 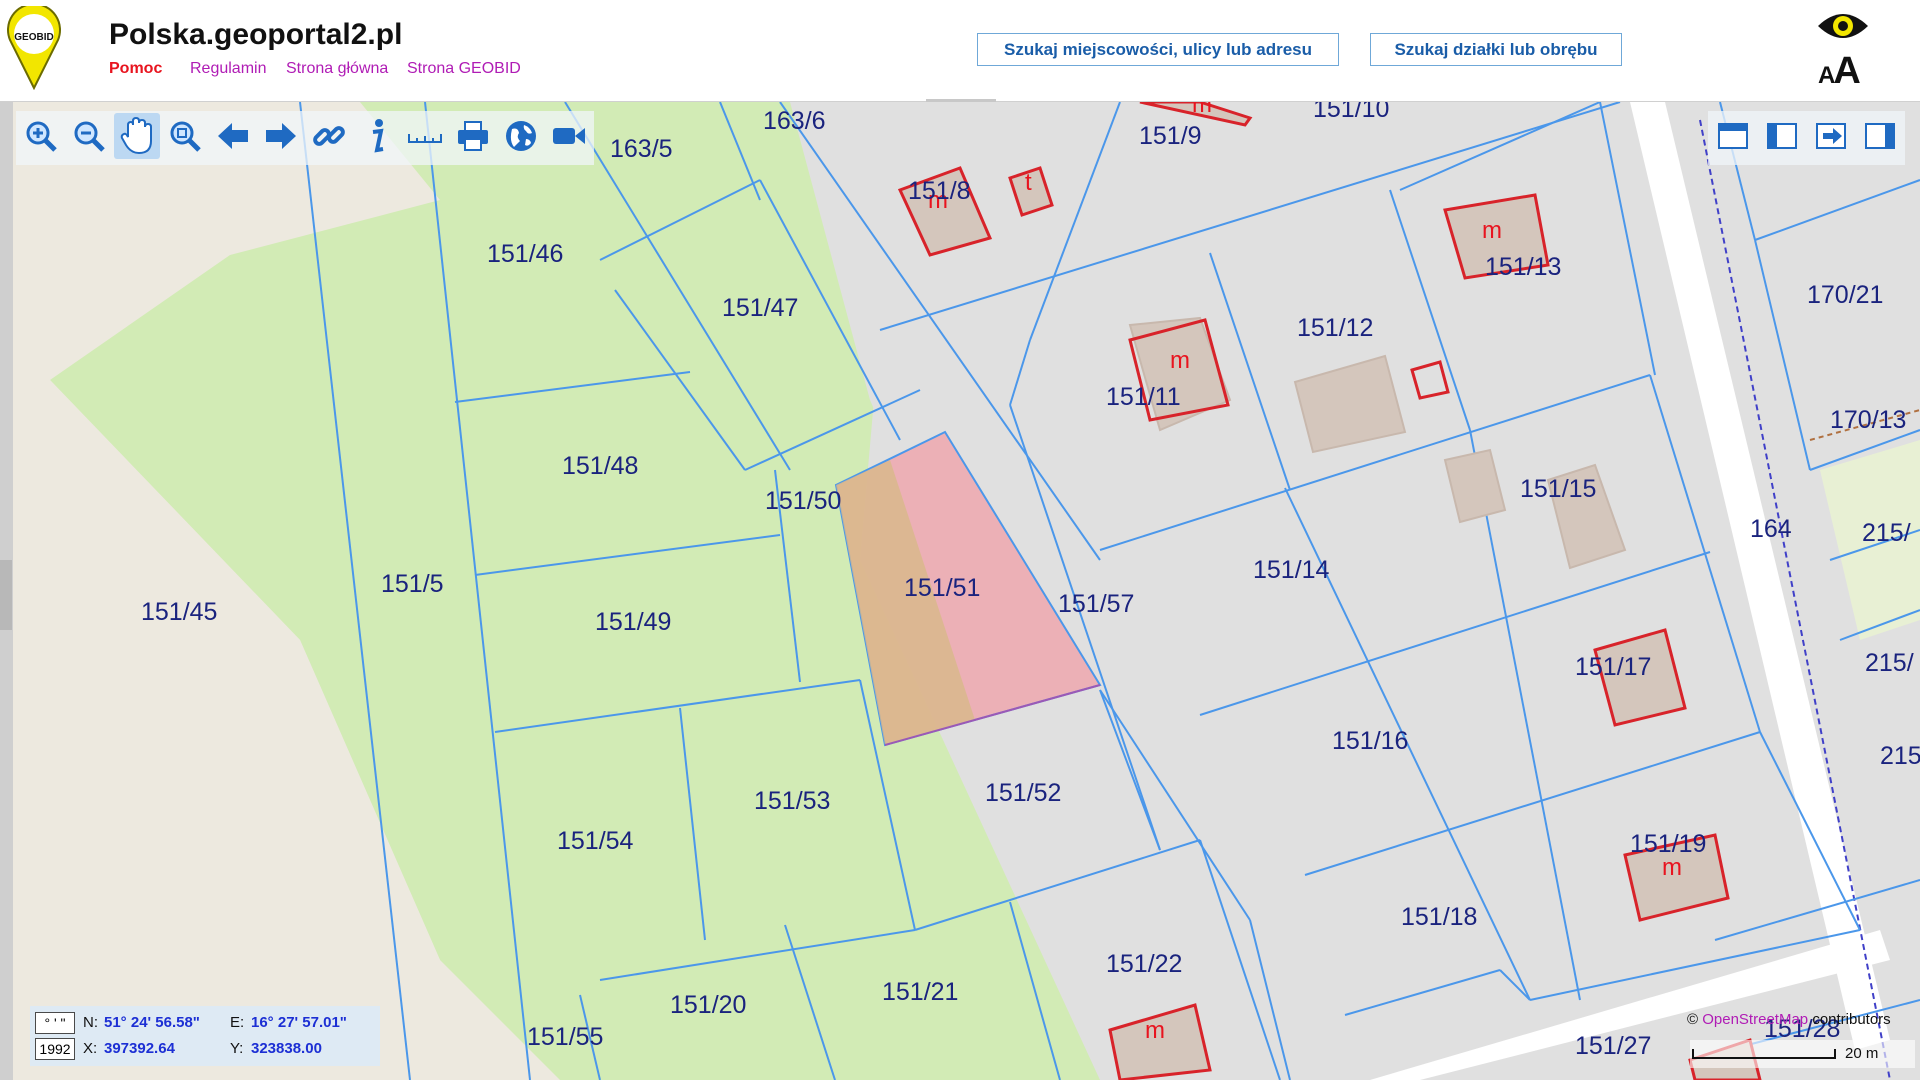 I want to click on parcel-label: 215, so click(x=1900, y=756).